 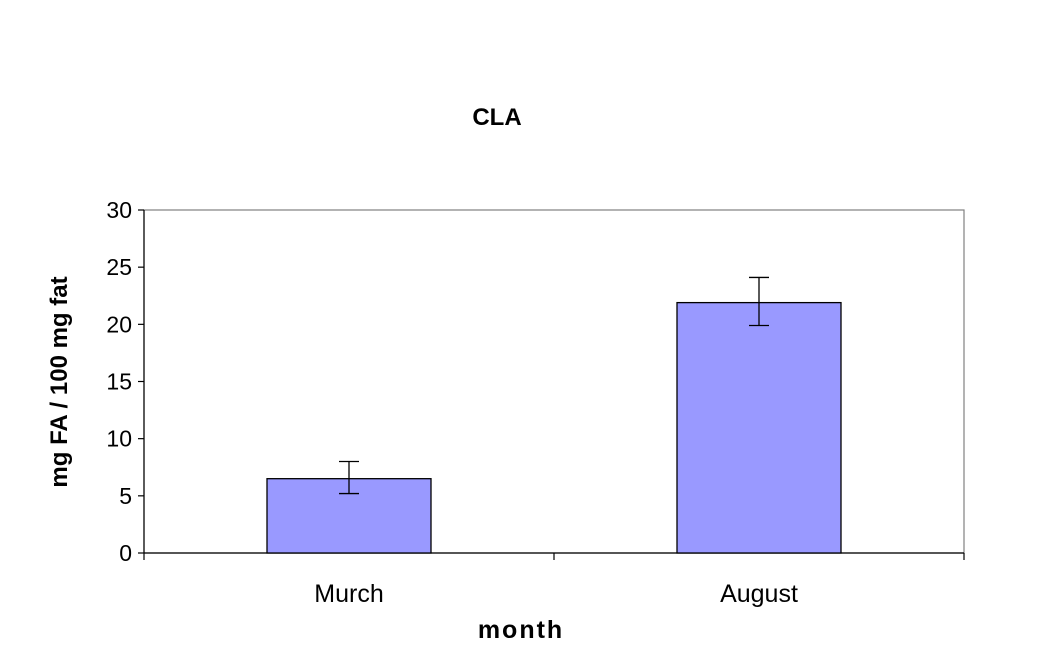 What do you see at coordinates (59, 381) in the screenshot?
I see `y-axis-label: mg FA / 100 mg fat` at bounding box center [59, 381].